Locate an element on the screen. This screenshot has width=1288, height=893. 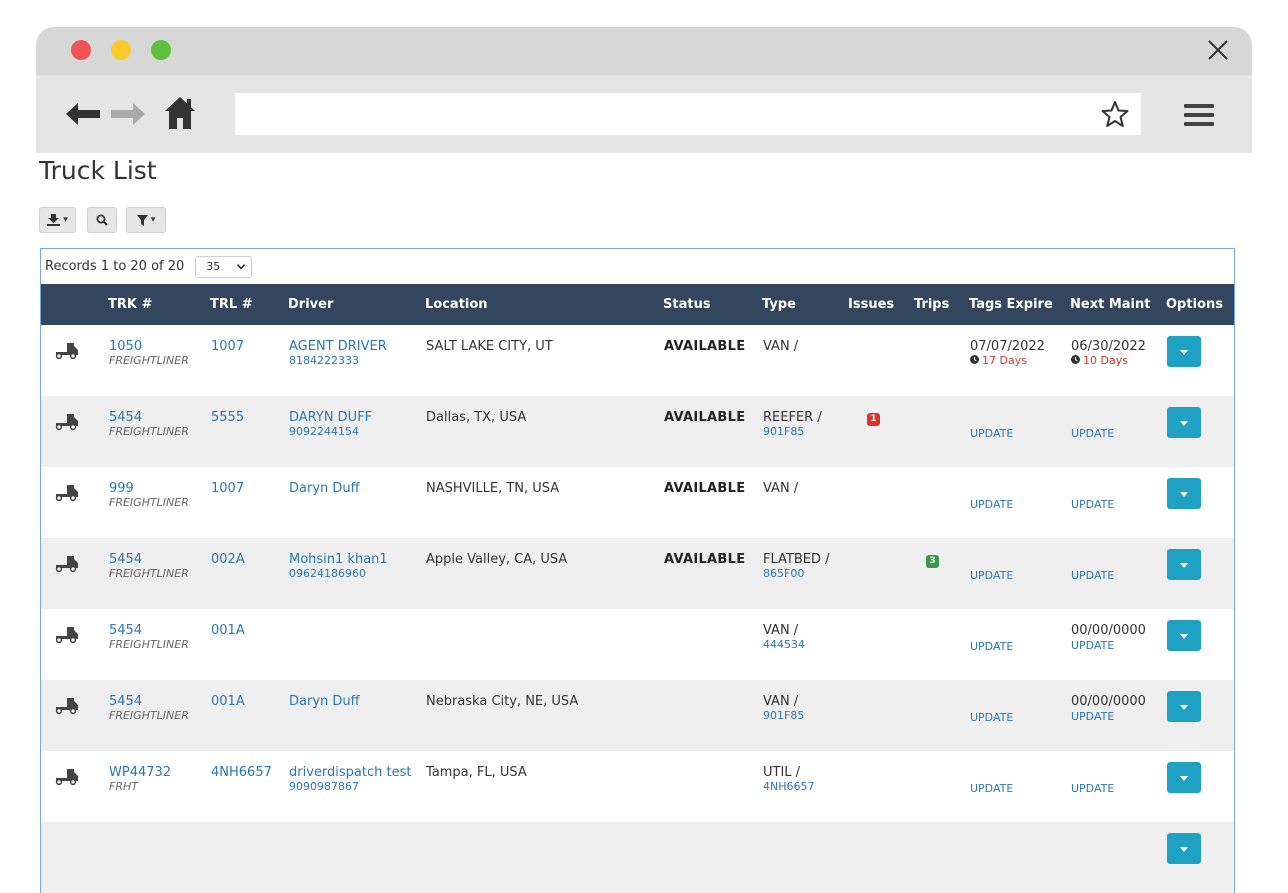
trailer-number-link: 002A is located at coordinates (228, 559).